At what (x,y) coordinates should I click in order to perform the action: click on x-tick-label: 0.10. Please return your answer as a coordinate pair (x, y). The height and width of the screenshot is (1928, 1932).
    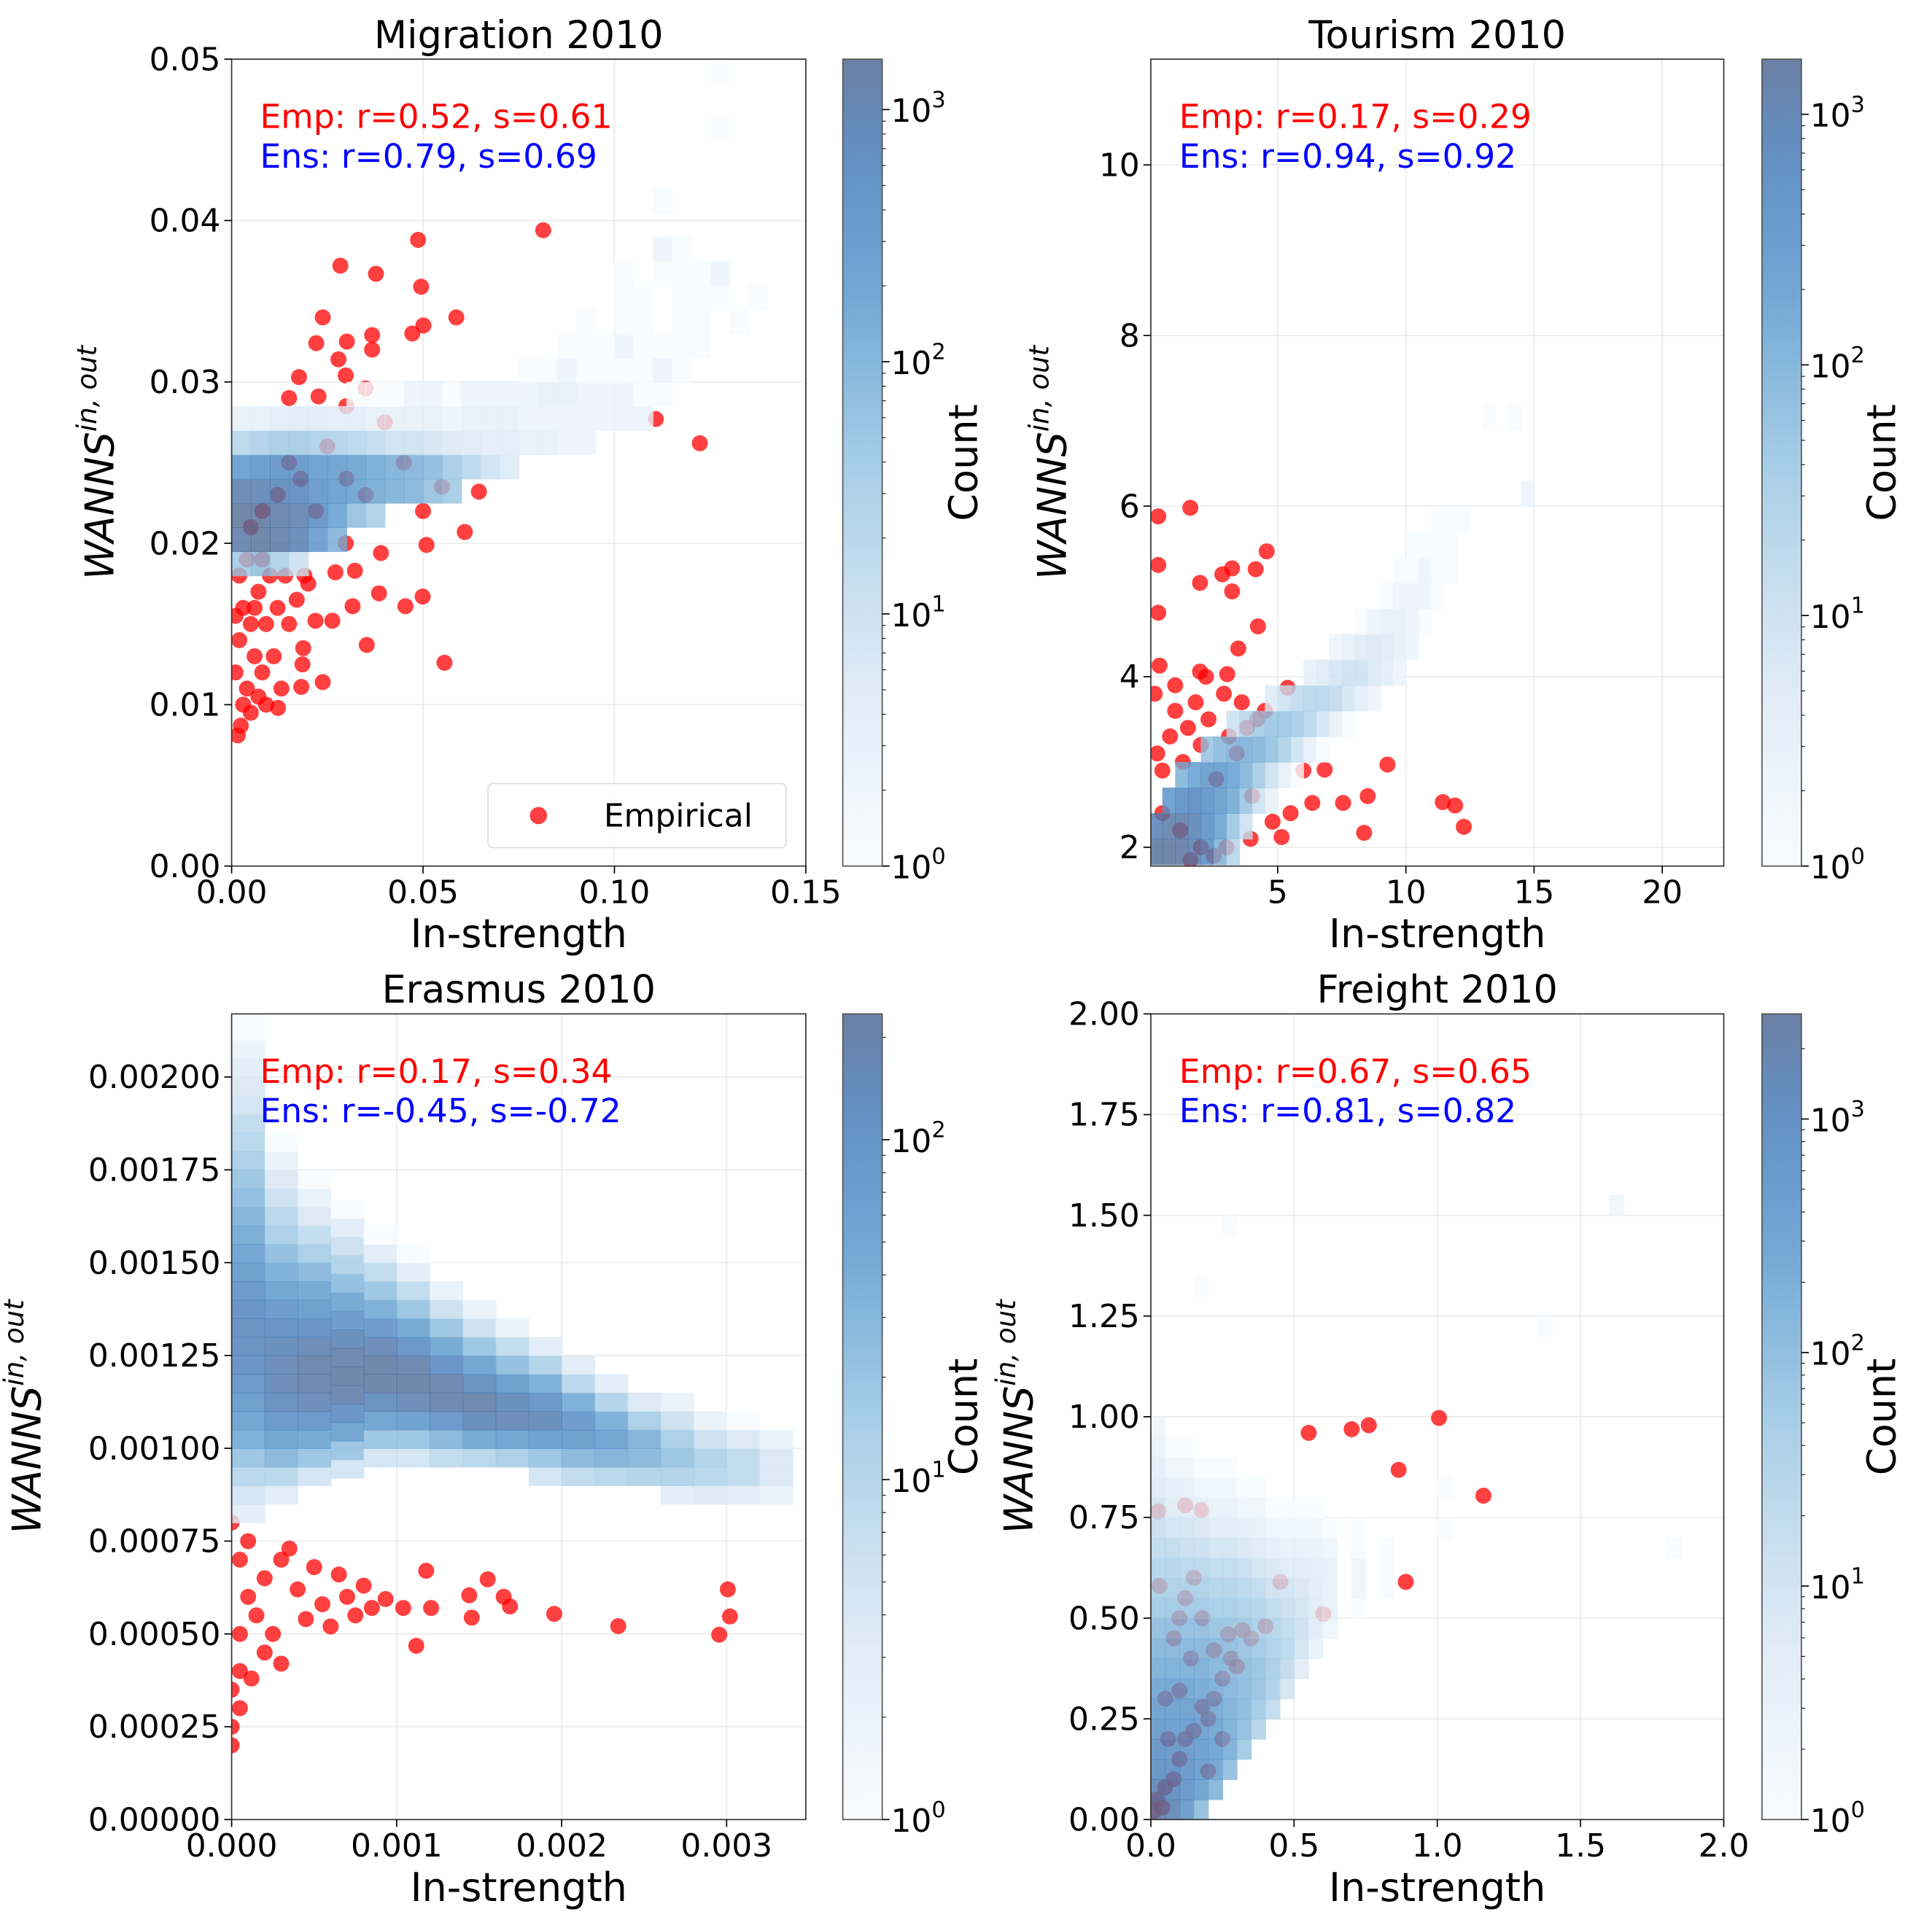
    Looking at the image, I should click on (615, 892).